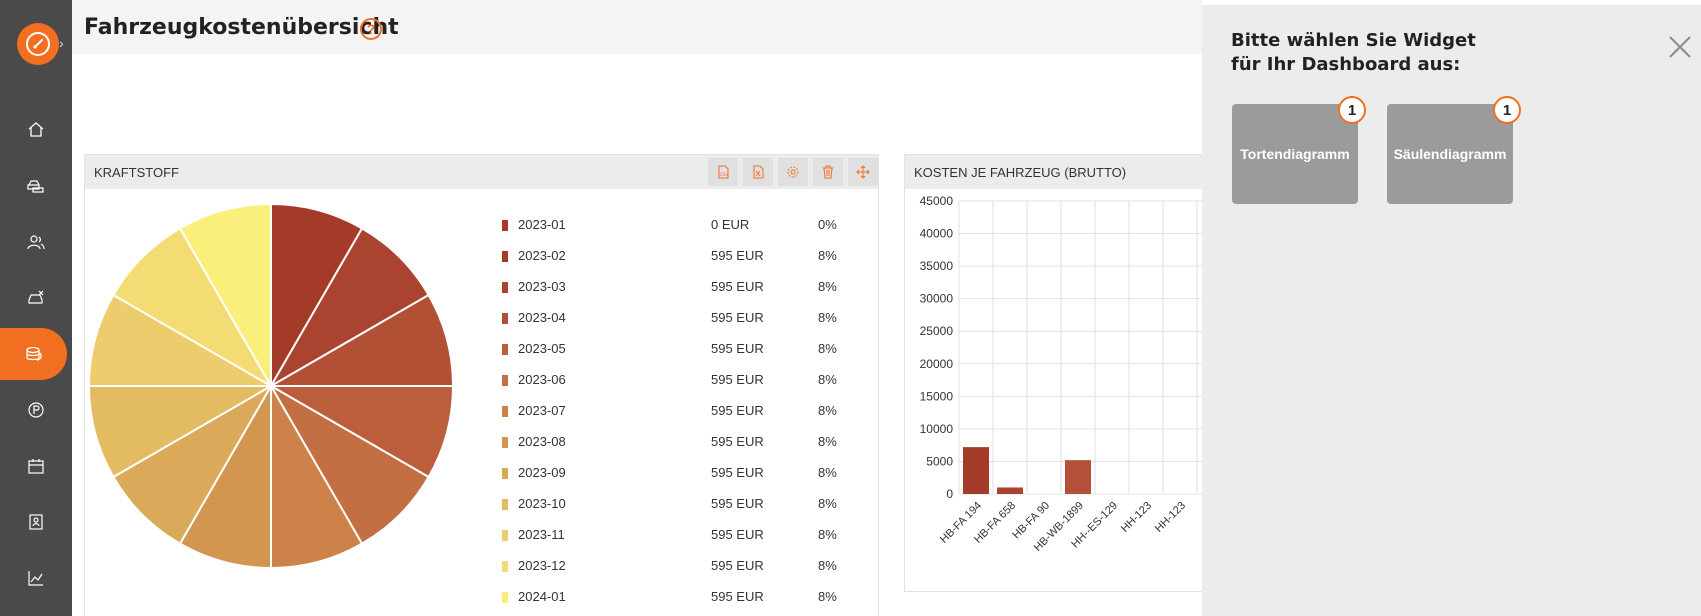  I want to click on legend-label: 2023-02, so click(542, 255).